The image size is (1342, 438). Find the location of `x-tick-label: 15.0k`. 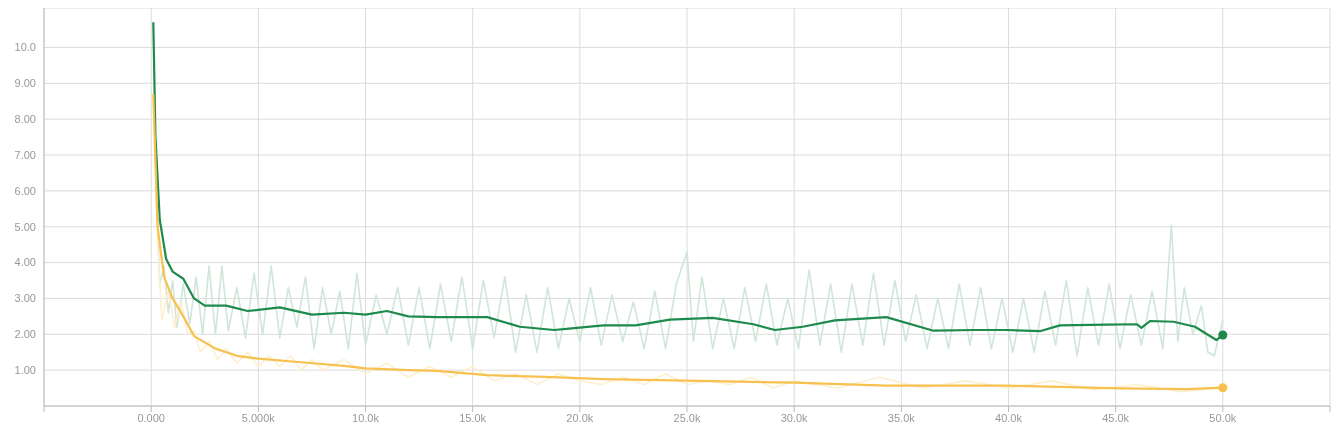

x-tick-label: 15.0k is located at coordinates (473, 417).